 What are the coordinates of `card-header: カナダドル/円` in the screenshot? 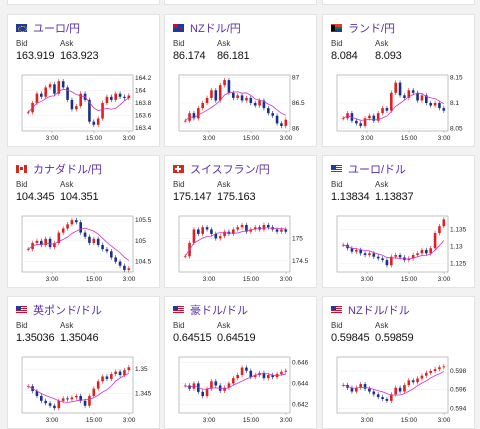 It's located at (59, 169).